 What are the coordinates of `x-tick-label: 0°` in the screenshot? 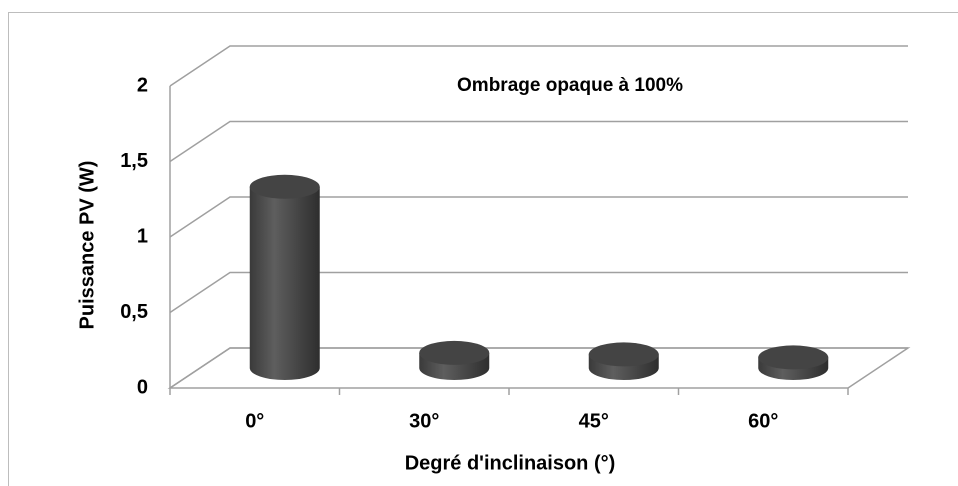 It's located at (254, 421).